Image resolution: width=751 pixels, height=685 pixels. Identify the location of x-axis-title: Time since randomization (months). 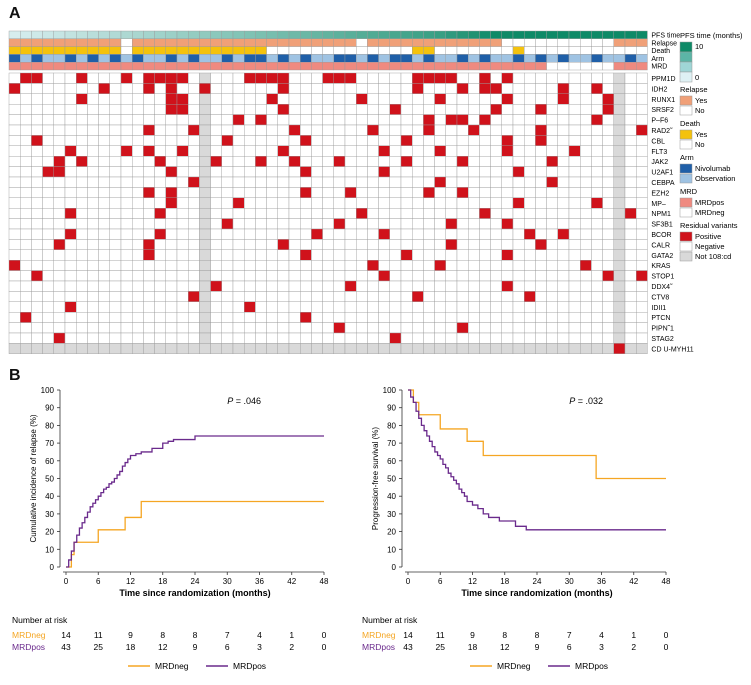
(536, 593).